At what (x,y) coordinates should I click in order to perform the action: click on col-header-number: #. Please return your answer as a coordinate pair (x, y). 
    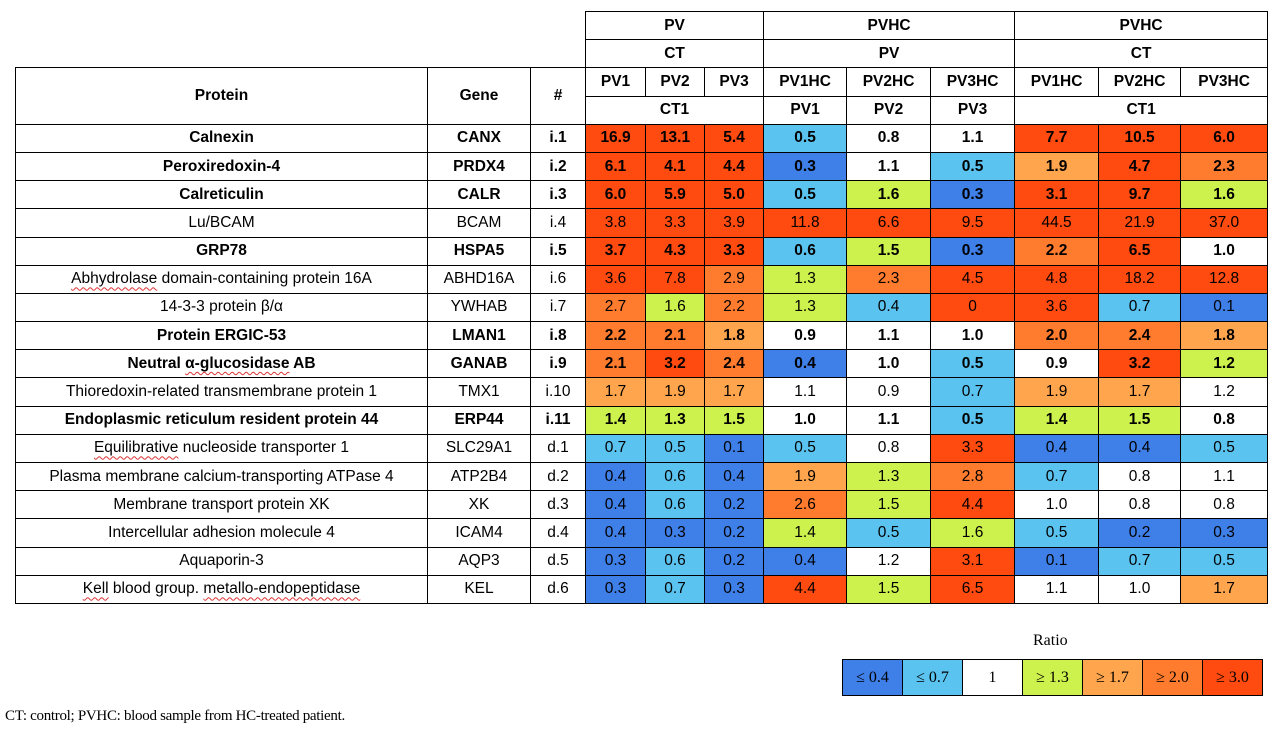
    Looking at the image, I should click on (558, 96).